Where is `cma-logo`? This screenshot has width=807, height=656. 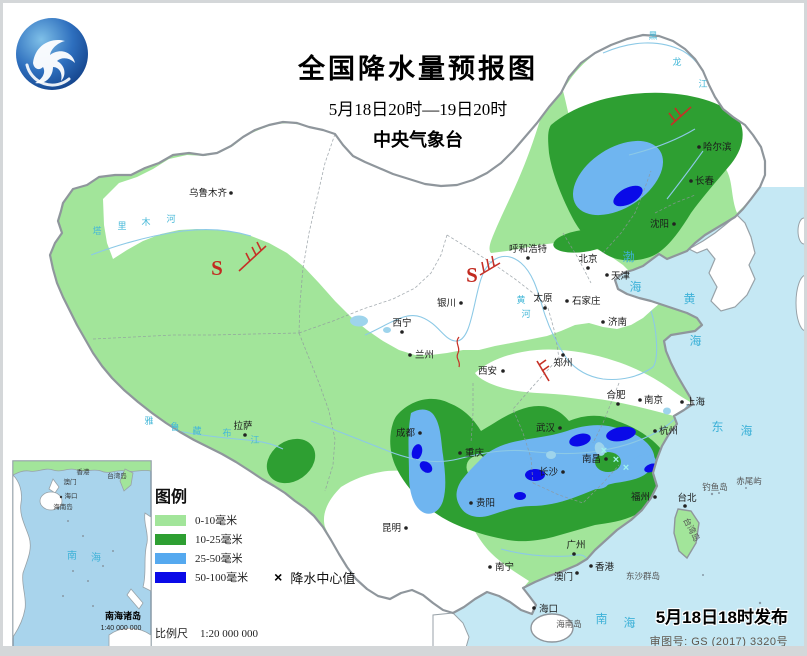
cma-logo is located at coordinates (52, 54).